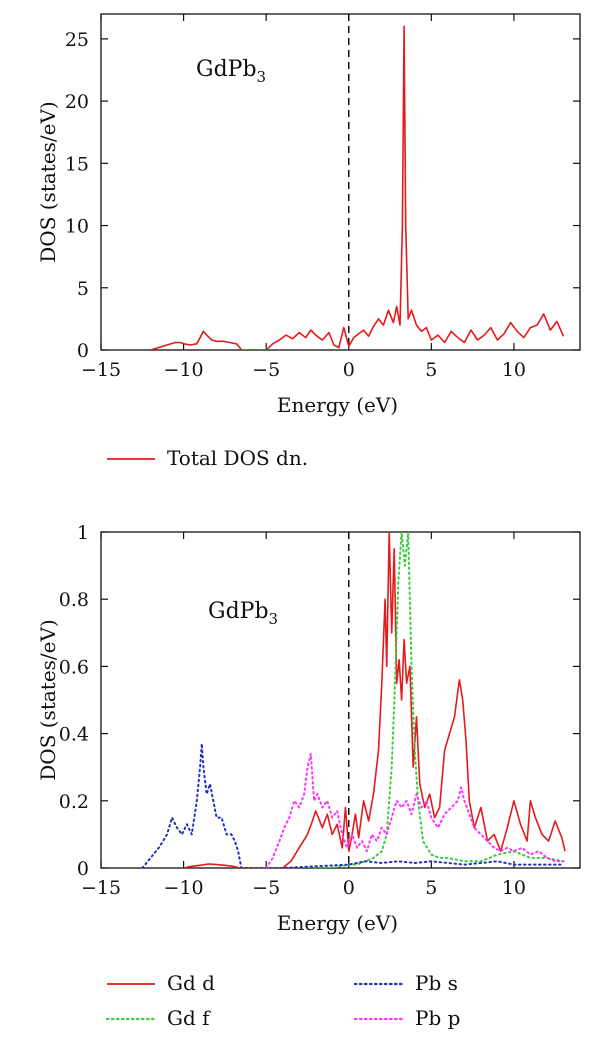 This screenshot has width=600, height=1057. I want to click on y-tick-label: 1, so click(83, 533).